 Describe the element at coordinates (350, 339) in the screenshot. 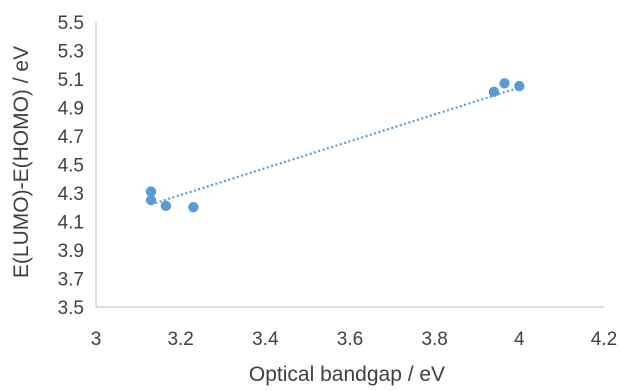

I see `x-tick-label: 3.6` at that location.